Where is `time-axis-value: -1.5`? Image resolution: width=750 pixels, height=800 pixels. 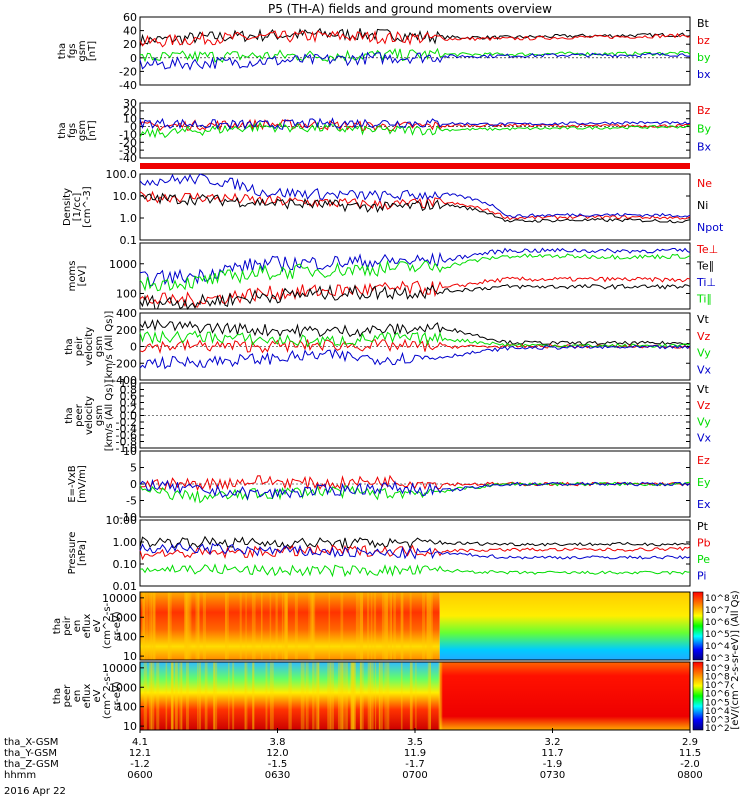 time-axis-value: -1.5 is located at coordinates (278, 764).